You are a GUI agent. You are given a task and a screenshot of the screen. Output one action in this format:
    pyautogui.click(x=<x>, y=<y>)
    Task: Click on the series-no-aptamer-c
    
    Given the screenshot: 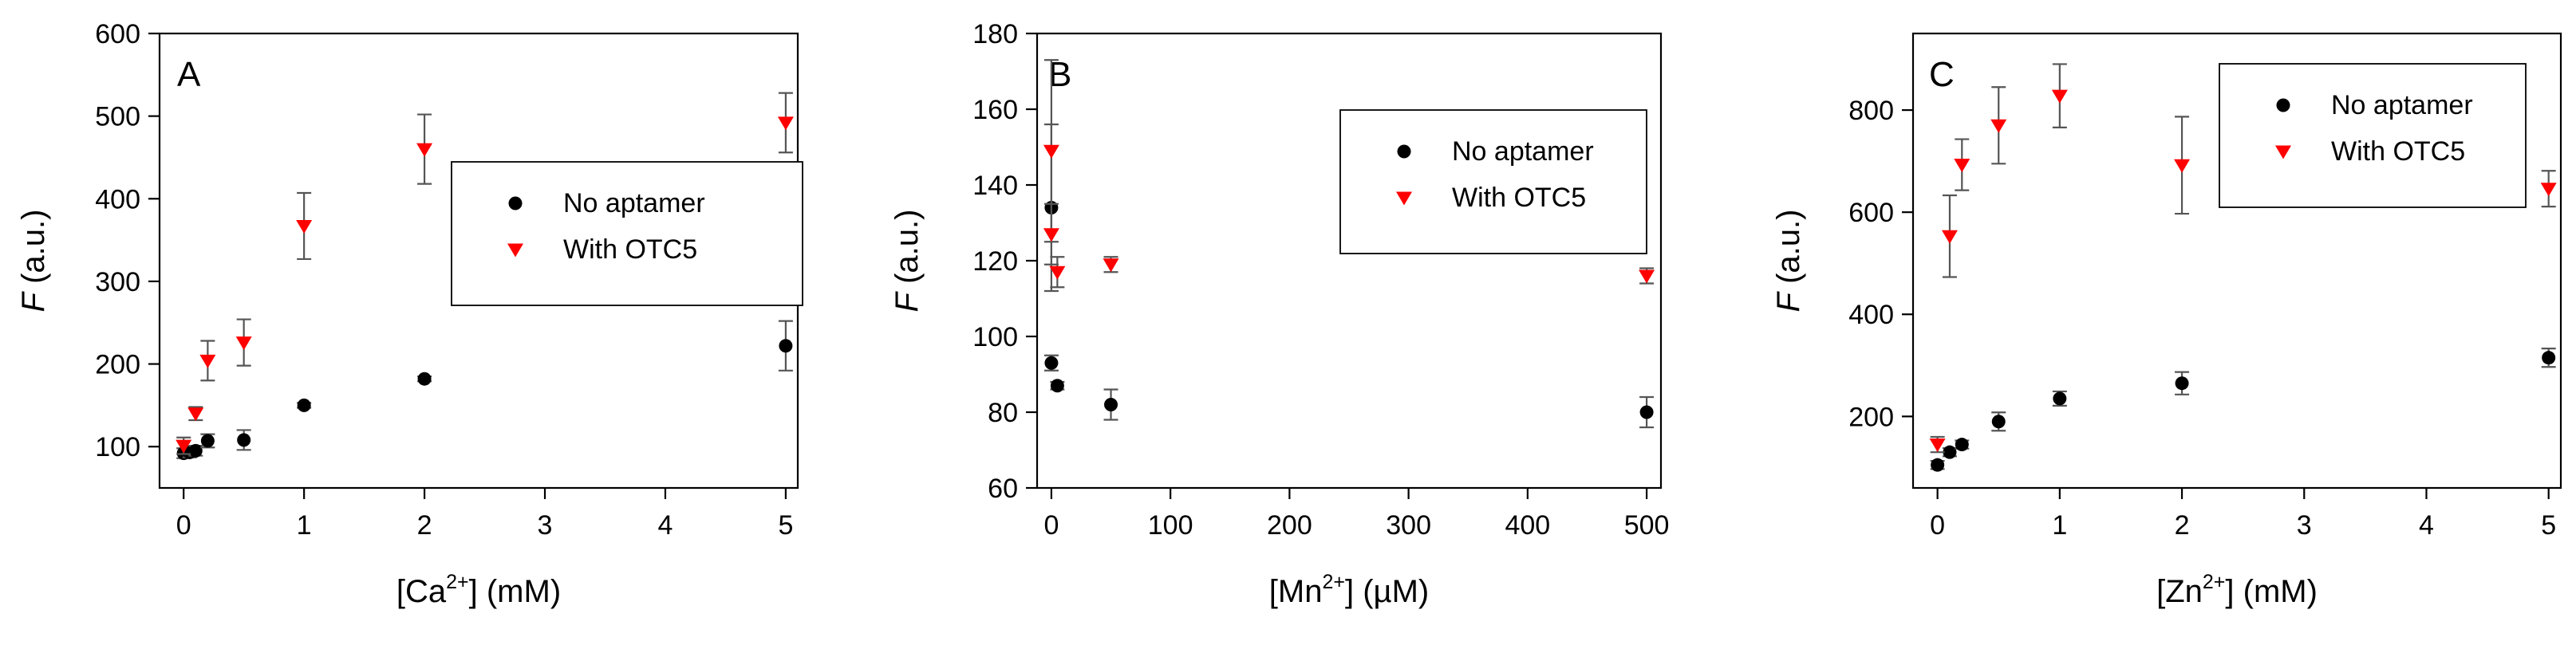 What is the action you would take?
    pyautogui.click(x=2243, y=410)
    